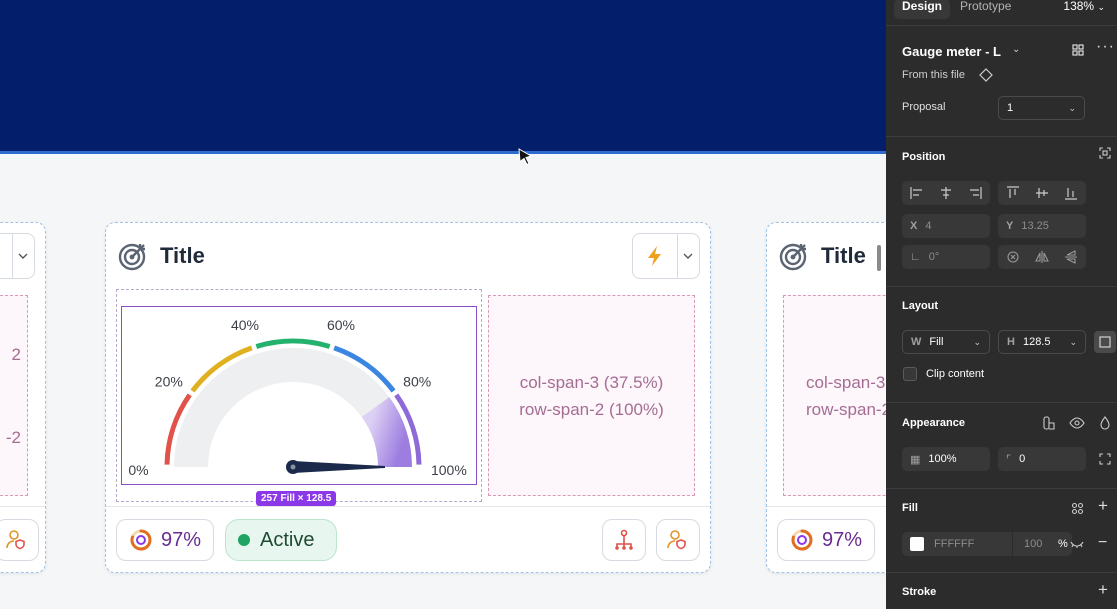 The width and height of the screenshot is (1117, 609). What do you see at coordinates (655, 256) in the screenshot?
I see `lightning-button` at bounding box center [655, 256].